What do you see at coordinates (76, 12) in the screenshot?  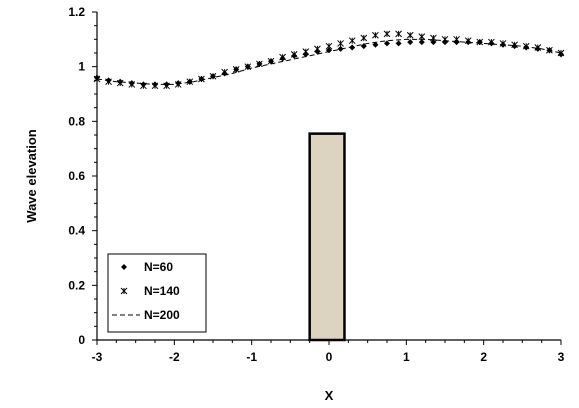 I see `y-tick-label: 1.2` at bounding box center [76, 12].